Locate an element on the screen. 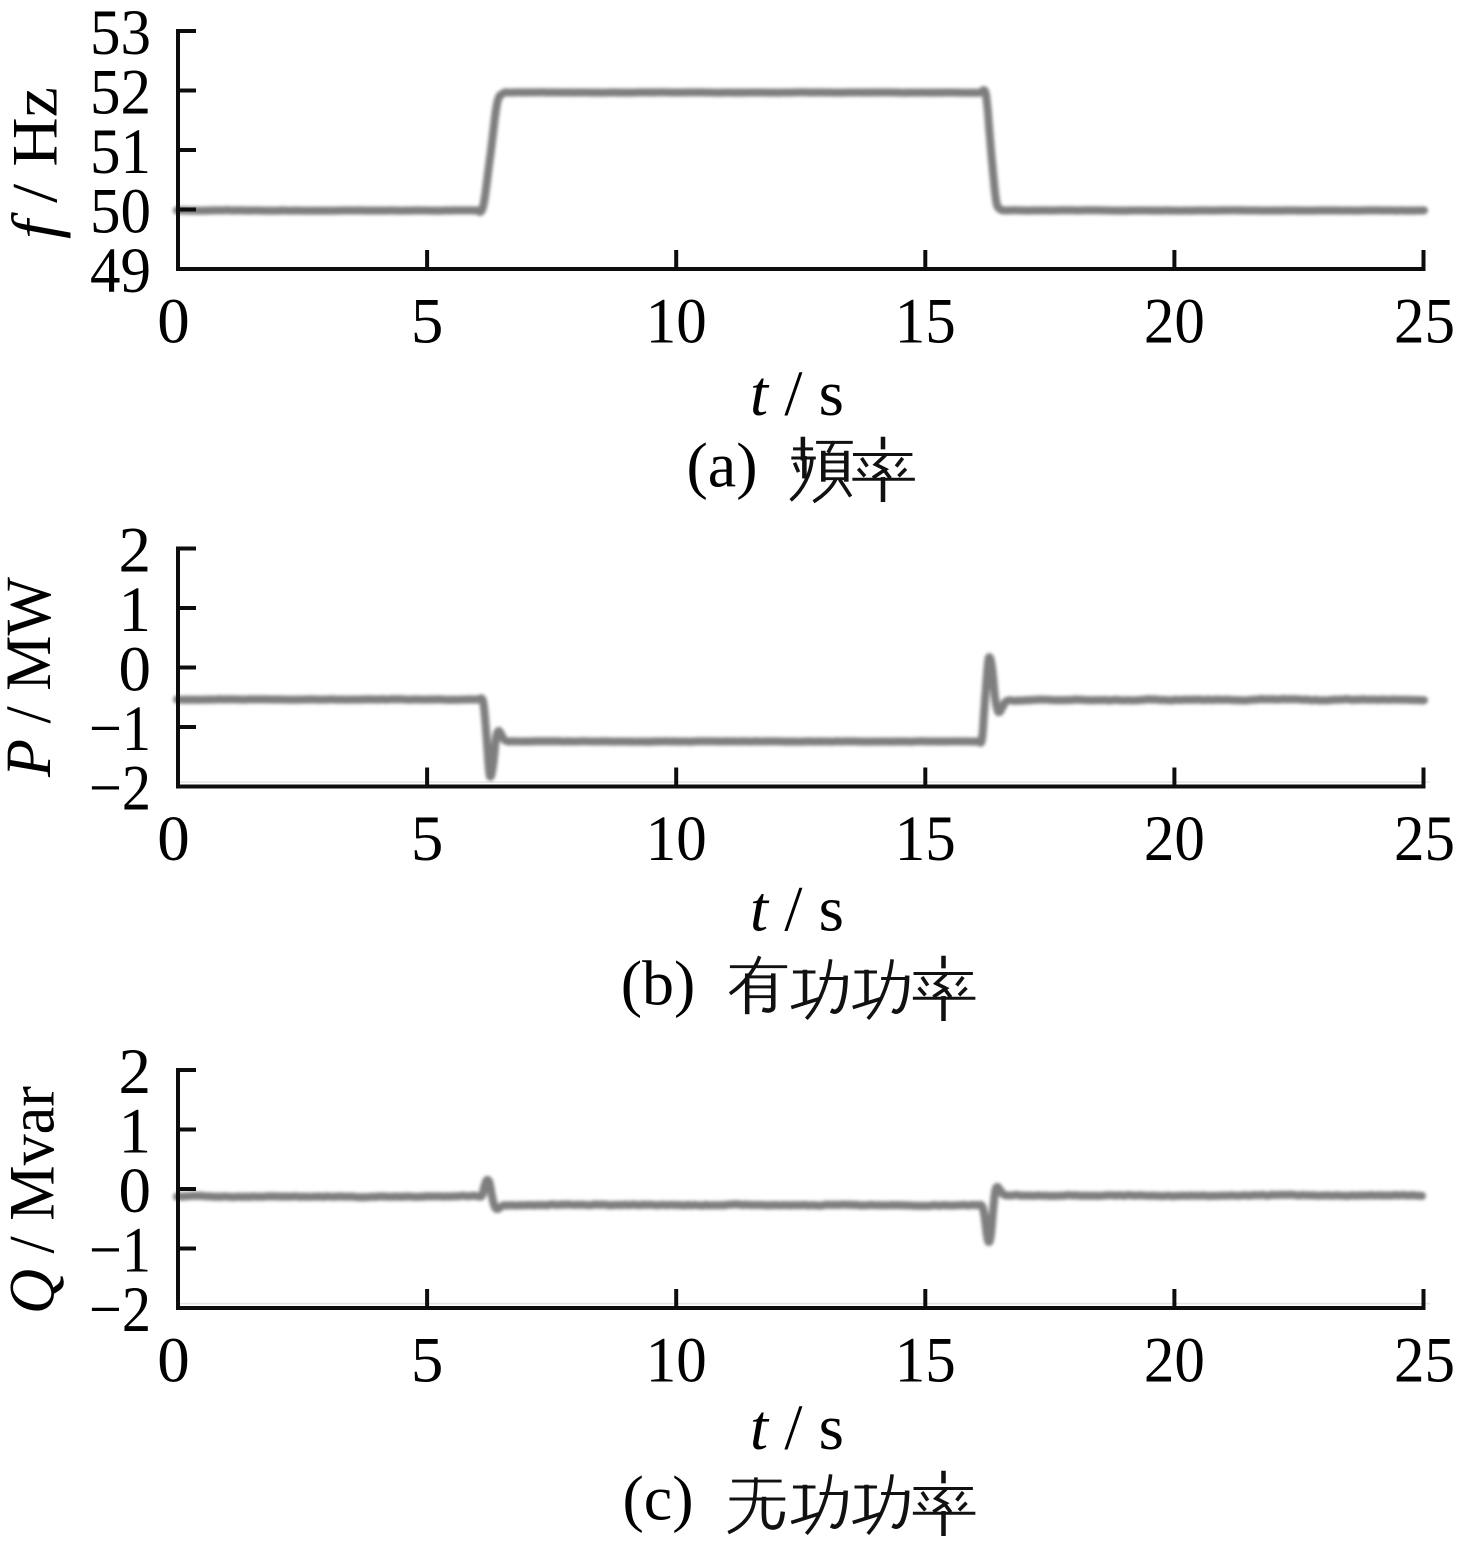 The width and height of the screenshot is (1457, 1551). svg-text: (b) is located at coordinates (658, 983).